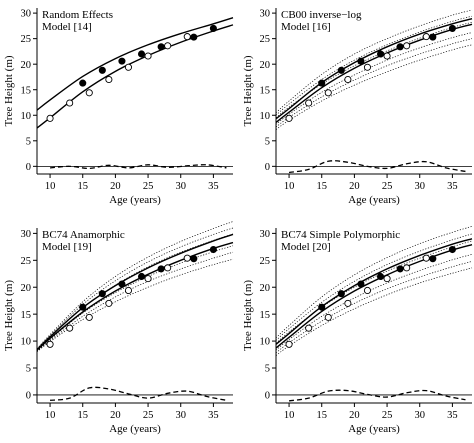 The height and width of the screenshot is (443, 474). Describe the element at coordinates (377, 167) in the screenshot. I see `residual-dashed-curve` at that location.